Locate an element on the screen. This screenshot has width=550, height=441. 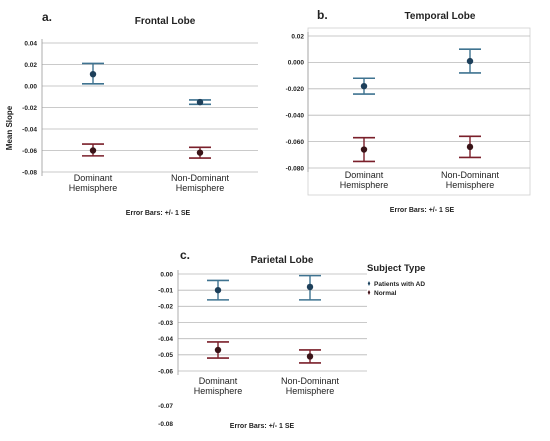
panel-title: Parietal Lobe is located at coordinates (282, 260).